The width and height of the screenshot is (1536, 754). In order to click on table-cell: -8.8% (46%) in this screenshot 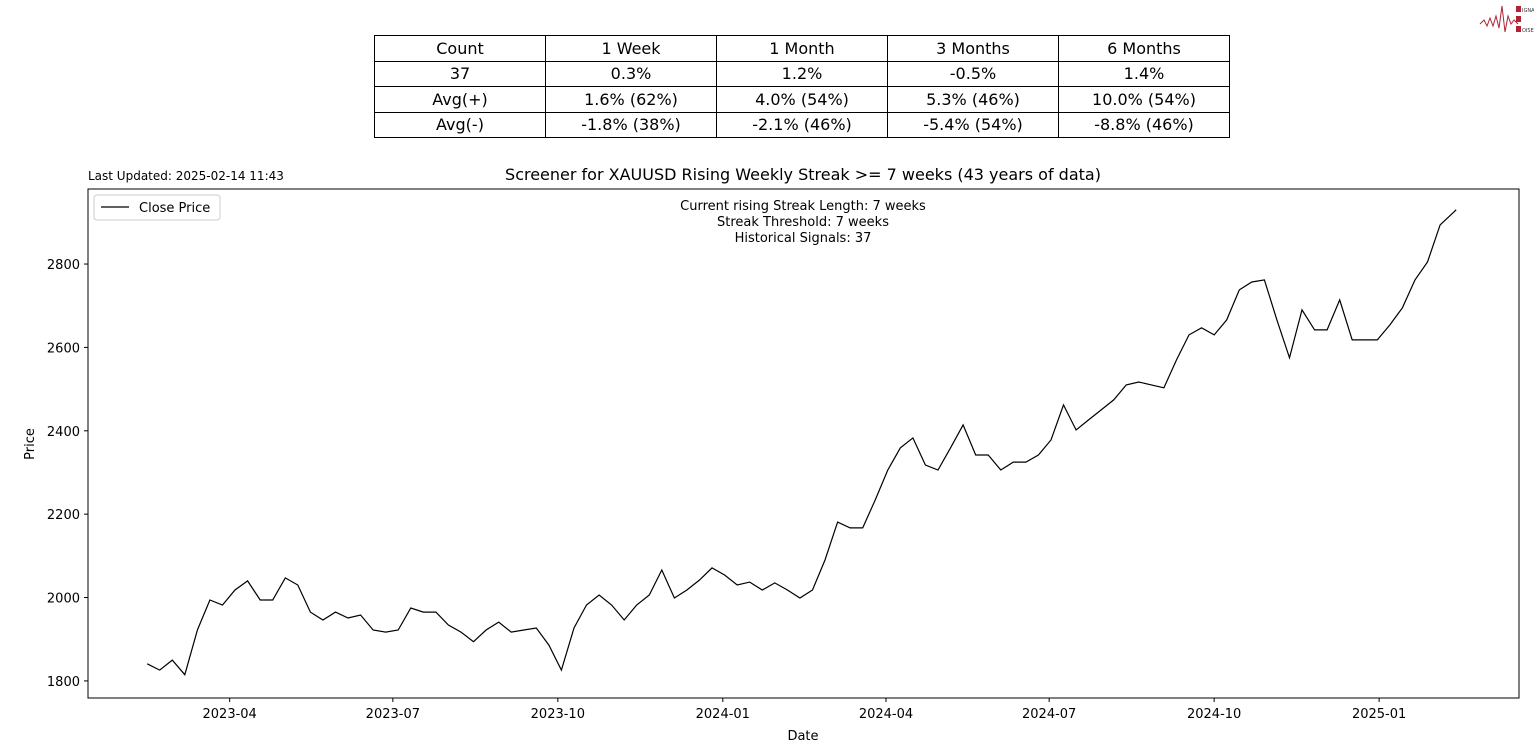, I will do `click(1144, 124)`.